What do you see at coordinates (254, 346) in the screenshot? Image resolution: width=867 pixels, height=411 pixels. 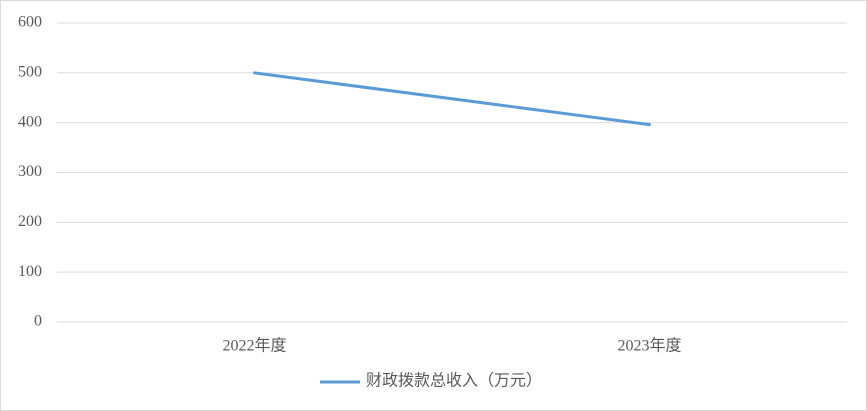 I see `x-tick-label: 2022年度` at bounding box center [254, 346].